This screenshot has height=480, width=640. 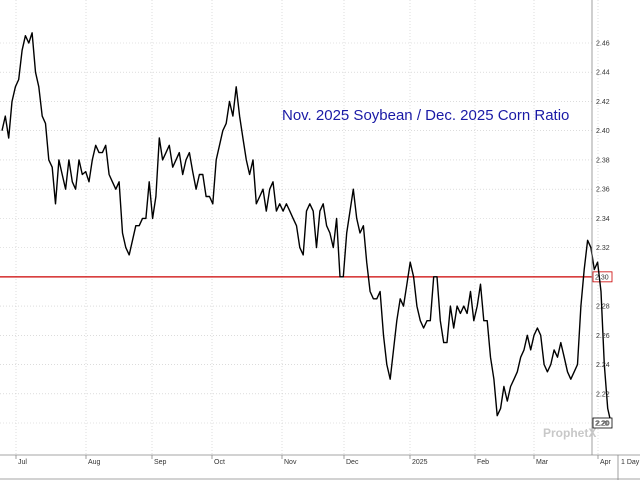 I want to click on y-tick-label: 2.46, so click(x=603, y=44).